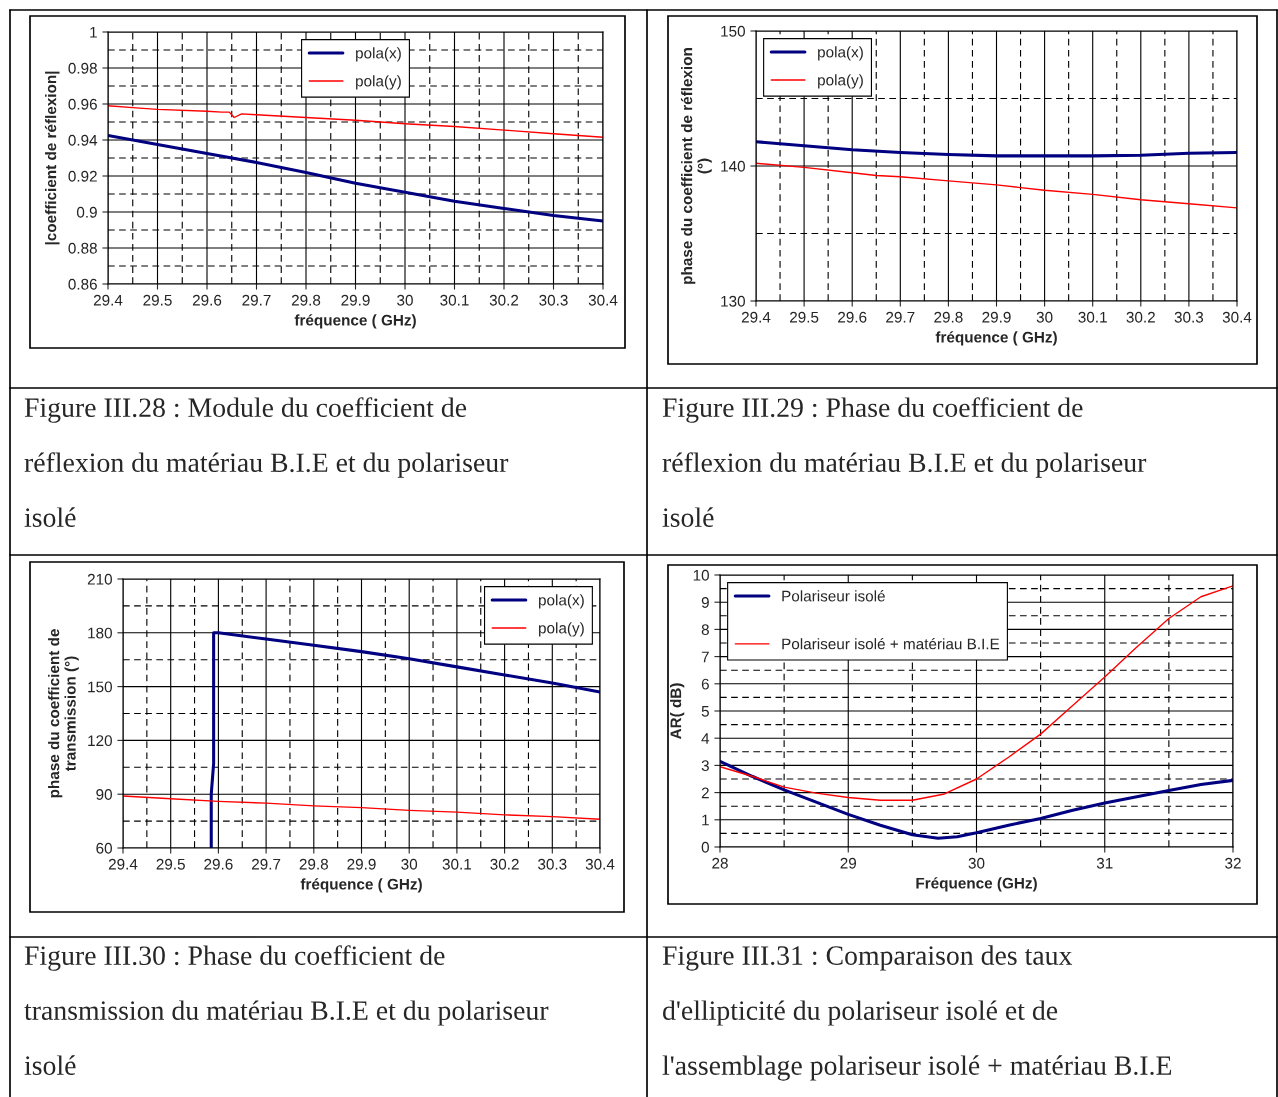 This screenshot has height=1097, width=1278. Describe the element at coordinates (976, 884) in the screenshot. I see `x-axis-title: Fréquence (GHz)` at that location.